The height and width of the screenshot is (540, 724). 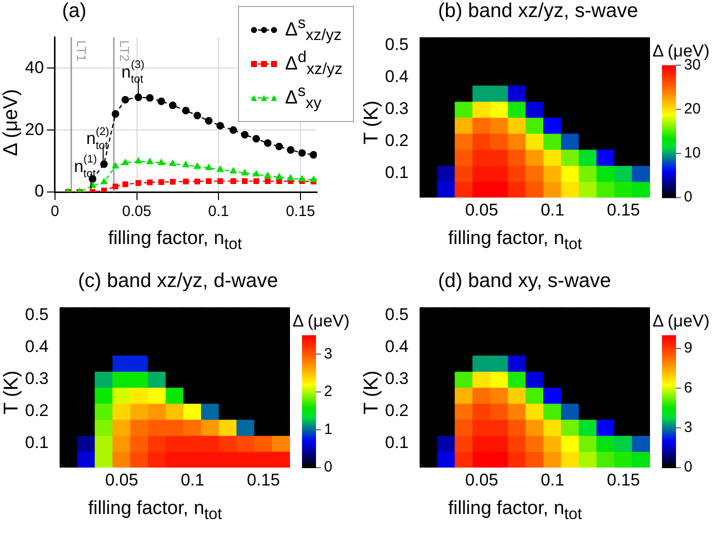 What do you see at coordinates (12, 122) in the screenshot?
I see `y-axis-title: Δ (μeV)` at bounding box center [12, 122].